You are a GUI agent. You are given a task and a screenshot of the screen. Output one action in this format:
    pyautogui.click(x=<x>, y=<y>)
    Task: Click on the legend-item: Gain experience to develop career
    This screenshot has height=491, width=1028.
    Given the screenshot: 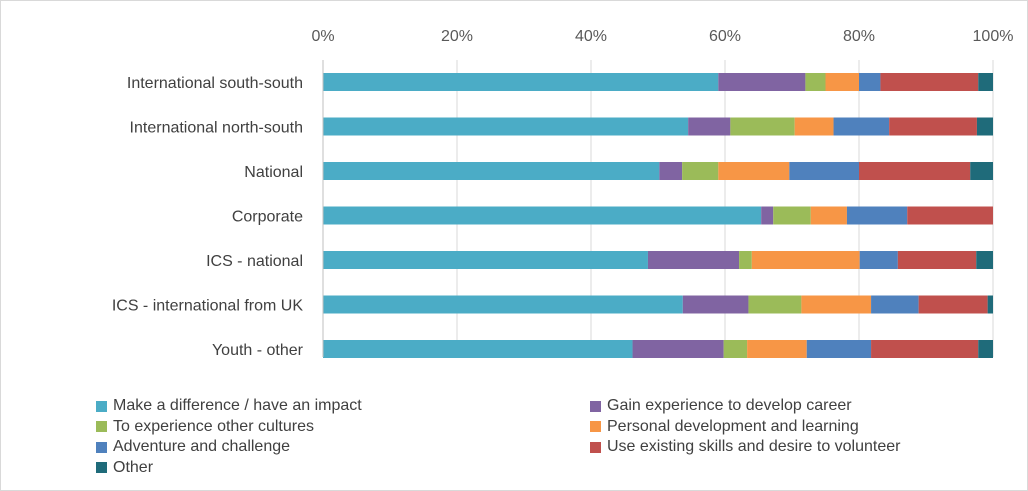 What is the action you would take?
    pyautogui.click(x=721, y=406)
    